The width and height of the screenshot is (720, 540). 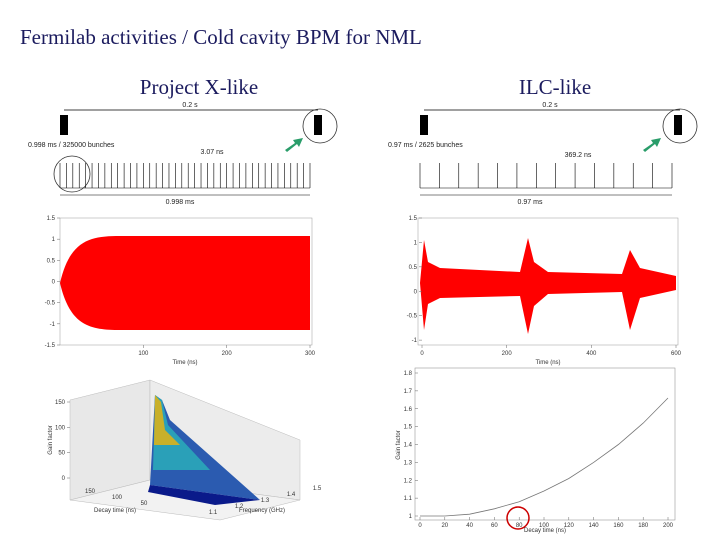 What do you see at coordinates (310, 354) in the screenshot?
I see `x-tick-label: 300` at bounding box center [310, 354].